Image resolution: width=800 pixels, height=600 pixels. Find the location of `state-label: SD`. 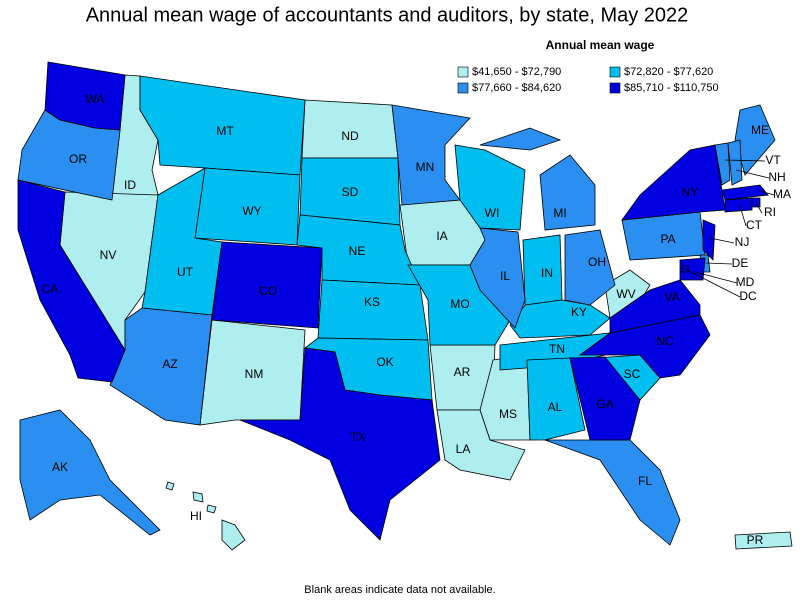

state-label: SD is located at coordinates (350, 192).